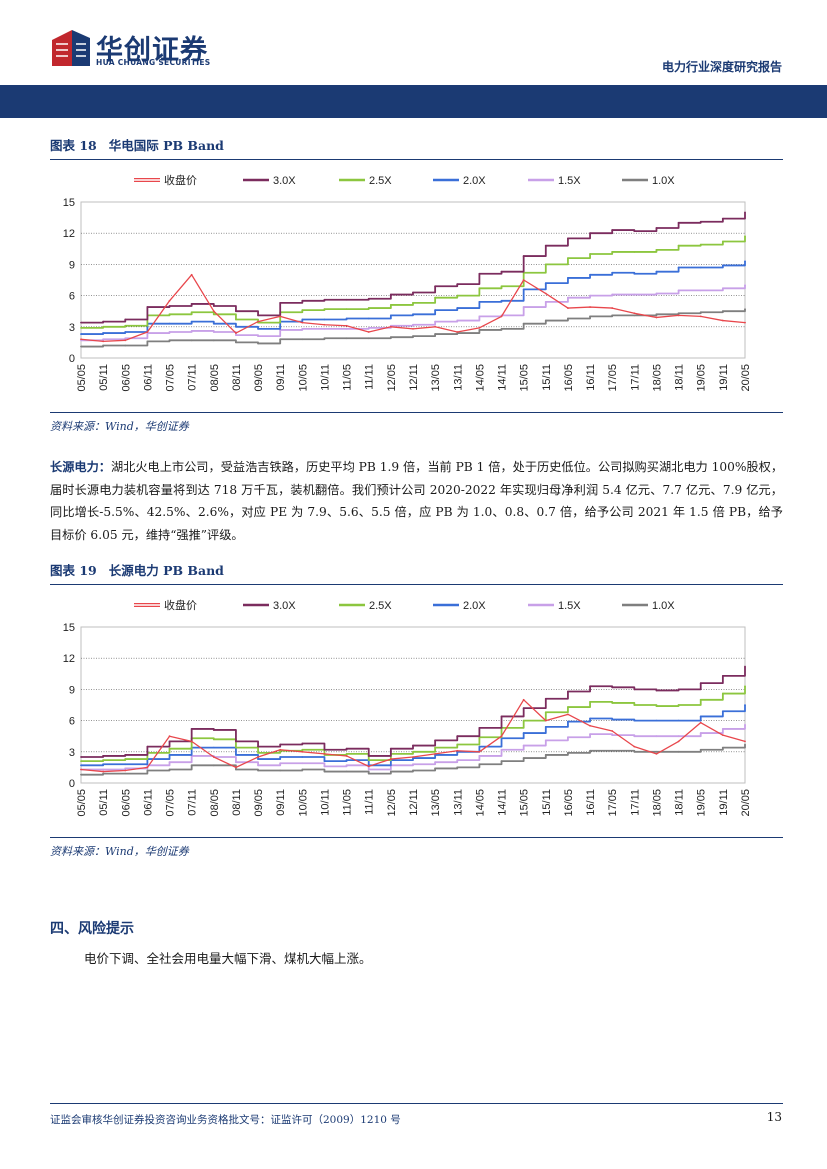  Describe the element at coordinates (137, 569) in the screenshot. I see `figure-19-title: 图表 19 长源电力 PB Band` at that location.